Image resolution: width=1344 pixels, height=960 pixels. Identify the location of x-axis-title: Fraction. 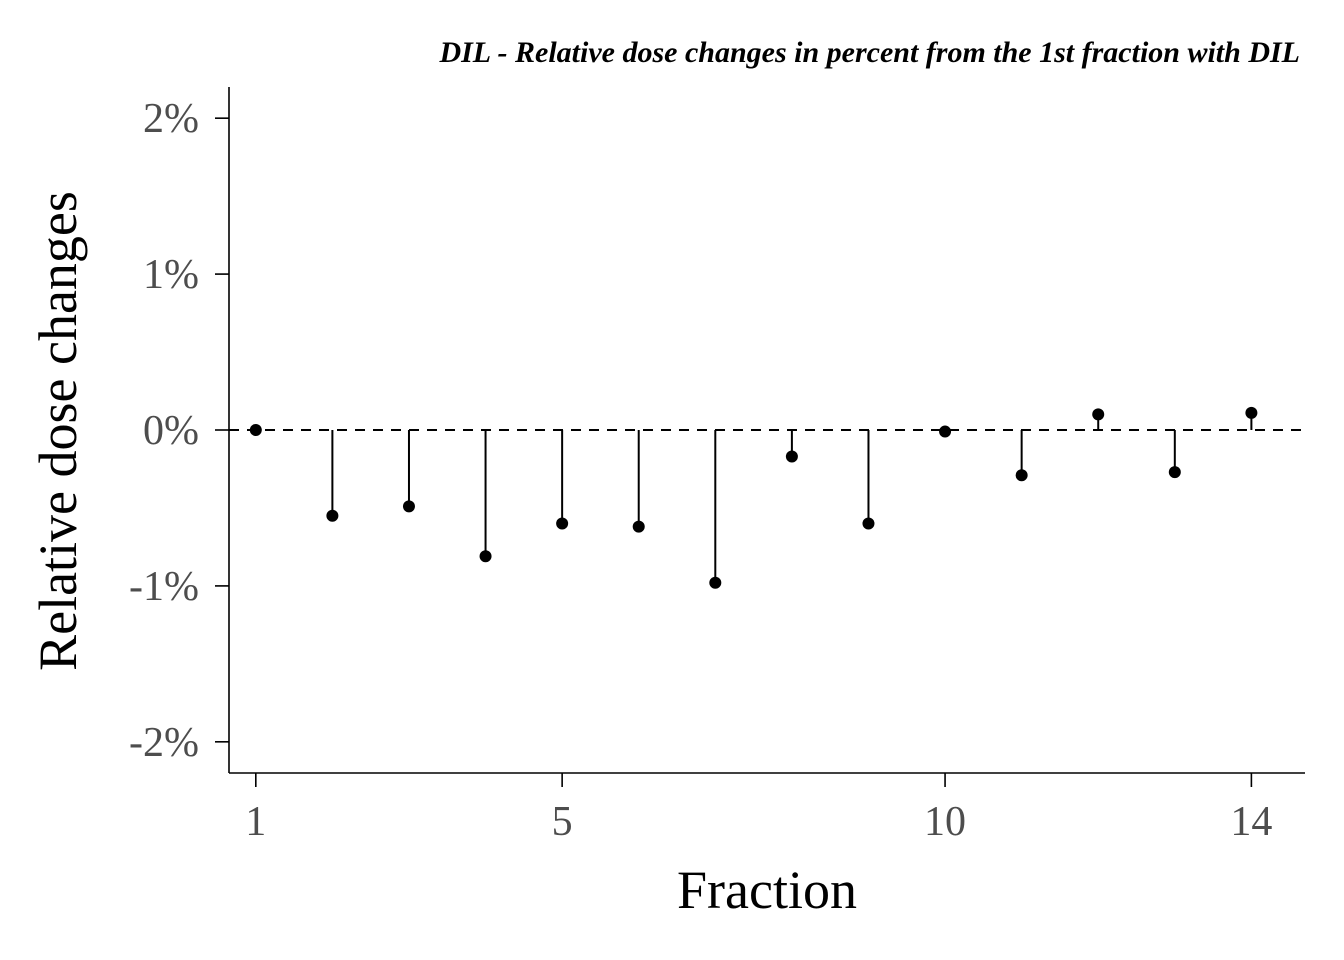
(767, 890).